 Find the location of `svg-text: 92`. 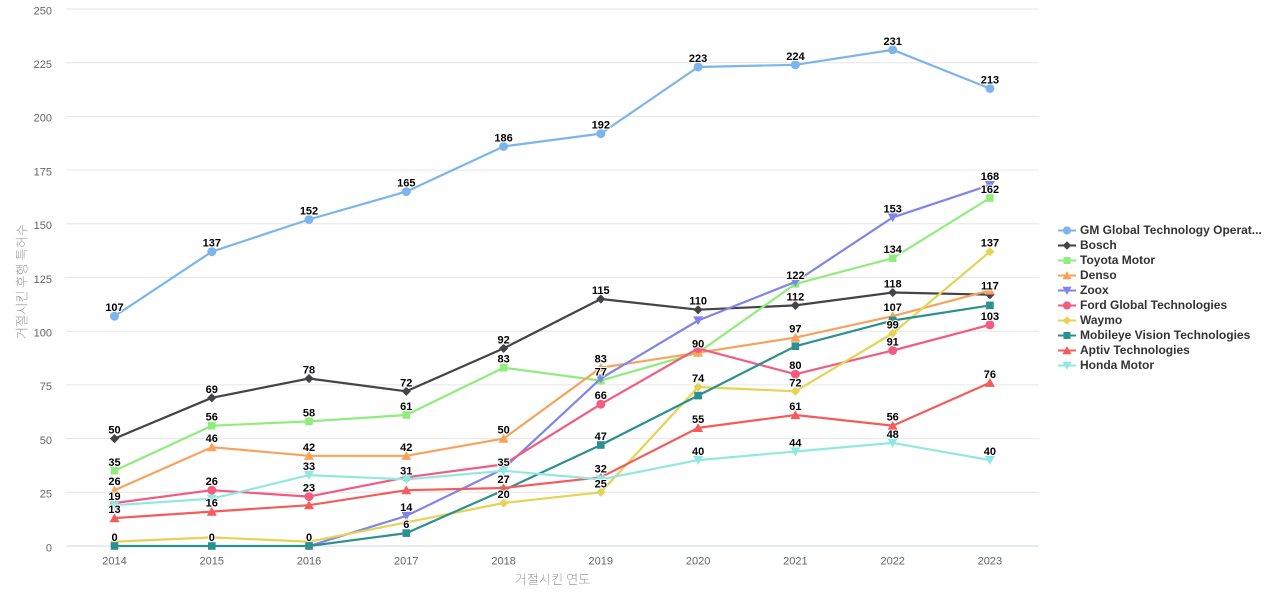

svg-text: 92 is located at coordinates (503, 340).